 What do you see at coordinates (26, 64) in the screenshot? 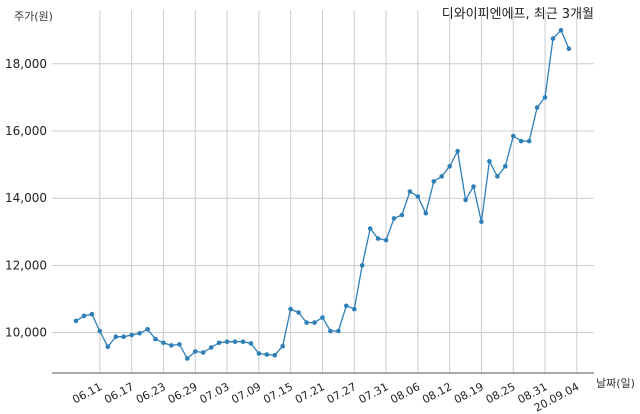
I see `y-tick-label: 18,000` at bounding box center [26, 64].